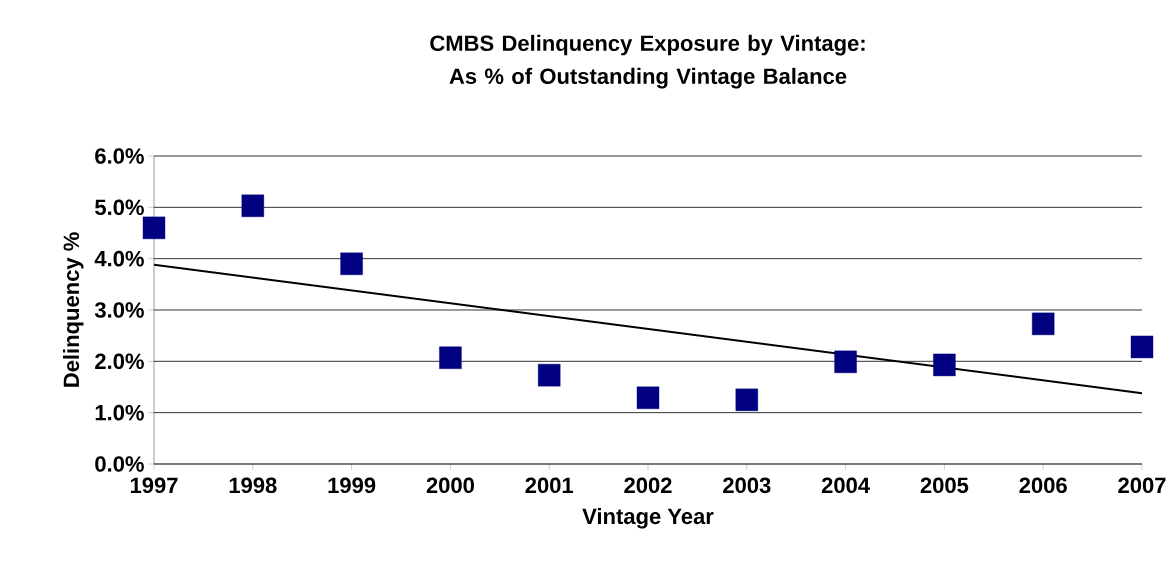 This screenshot has width=1175, height=588. Describe the element at coordinates (450, 485) in the screenshot. I see `x-tick-label: 2000` at that location.